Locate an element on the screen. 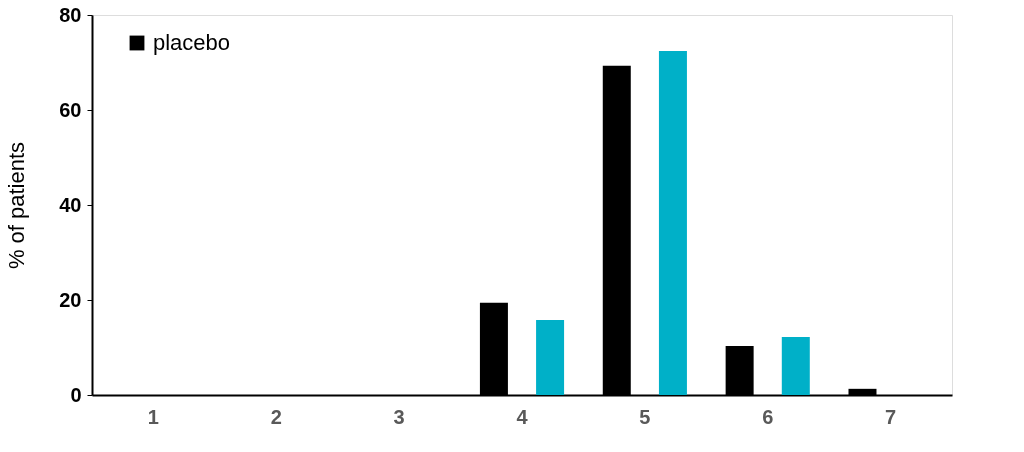 Image resolution: width=1024 pixels, height=452 pixels. y-tick-label: 60 is located at coordinates (70, 109).